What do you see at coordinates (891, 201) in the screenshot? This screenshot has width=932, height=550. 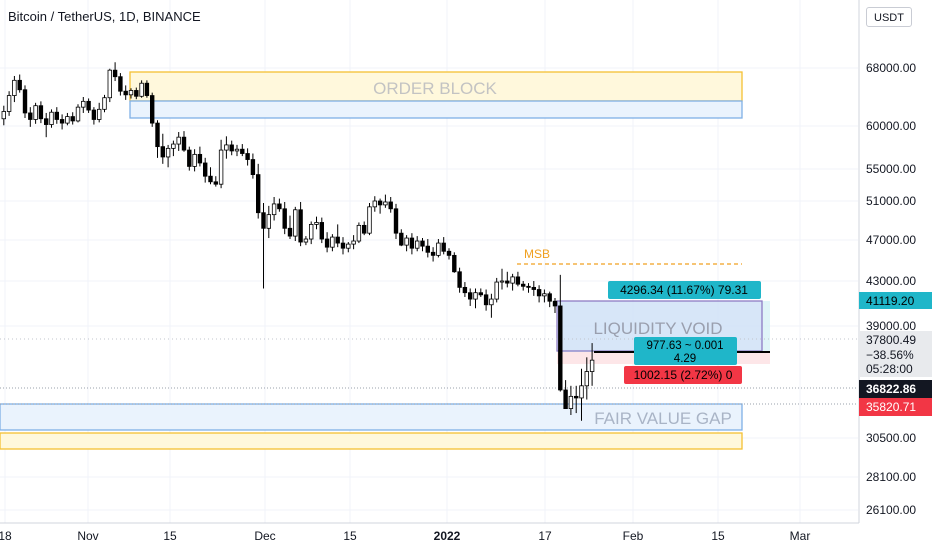 I see `price-tick-label: 51000.00` at bounding box center [891, 201].